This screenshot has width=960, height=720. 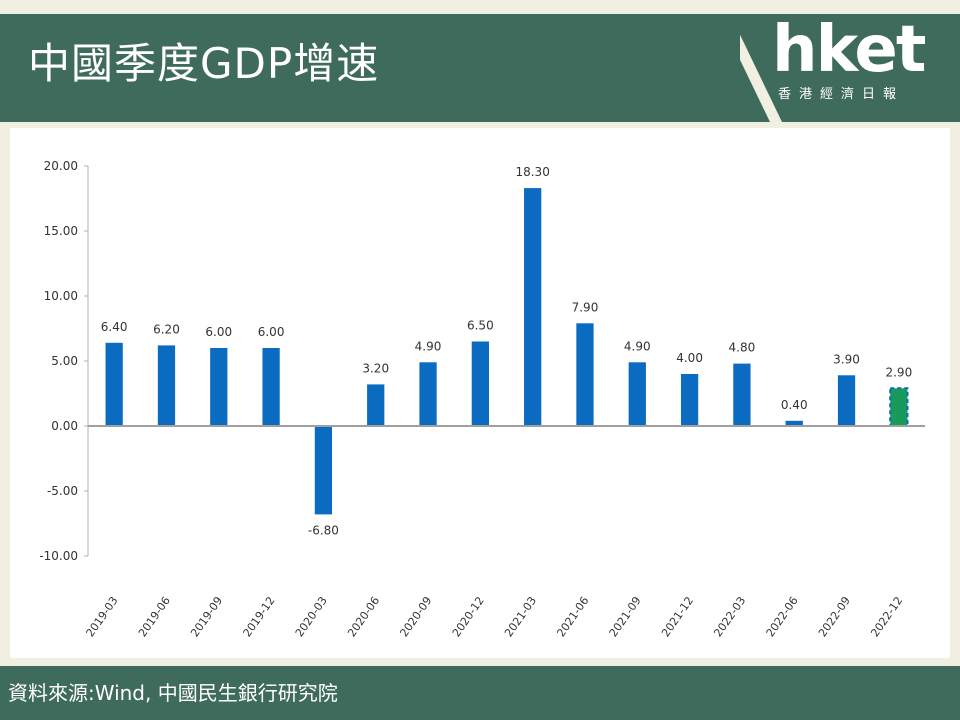 What do you see at coordinates (375, 368) in the screenshot?
I see `data-label: 3.20` at bounding box center [375, 368].